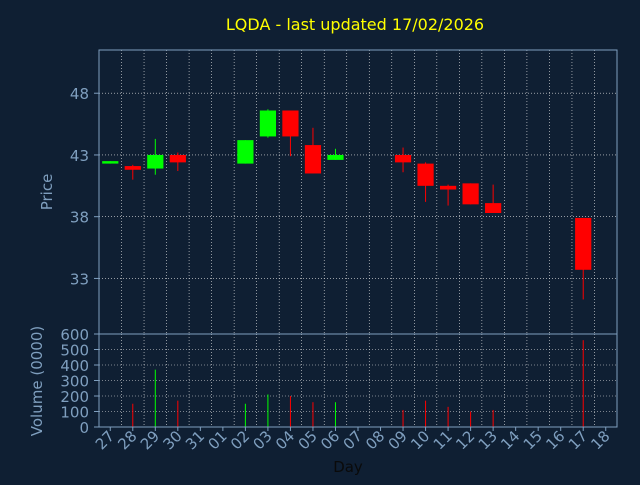  Describe the element at coordinates (74, 382) in the screenshot. I see `volume-tick-label: 300` at that location.